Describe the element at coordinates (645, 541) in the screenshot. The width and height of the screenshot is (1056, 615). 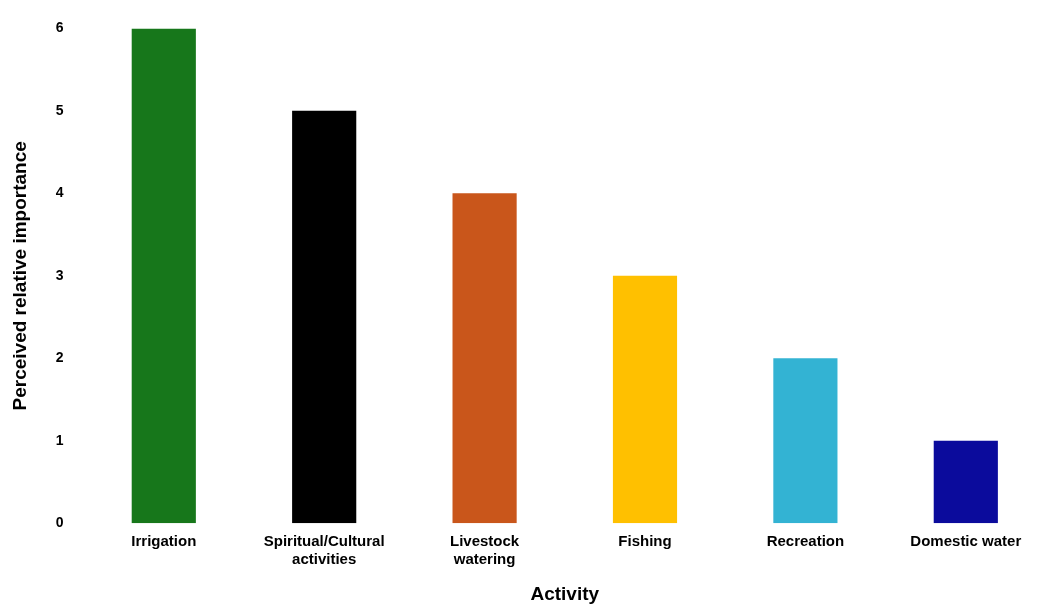
I see `x-tick-label: Fishing` at that location.